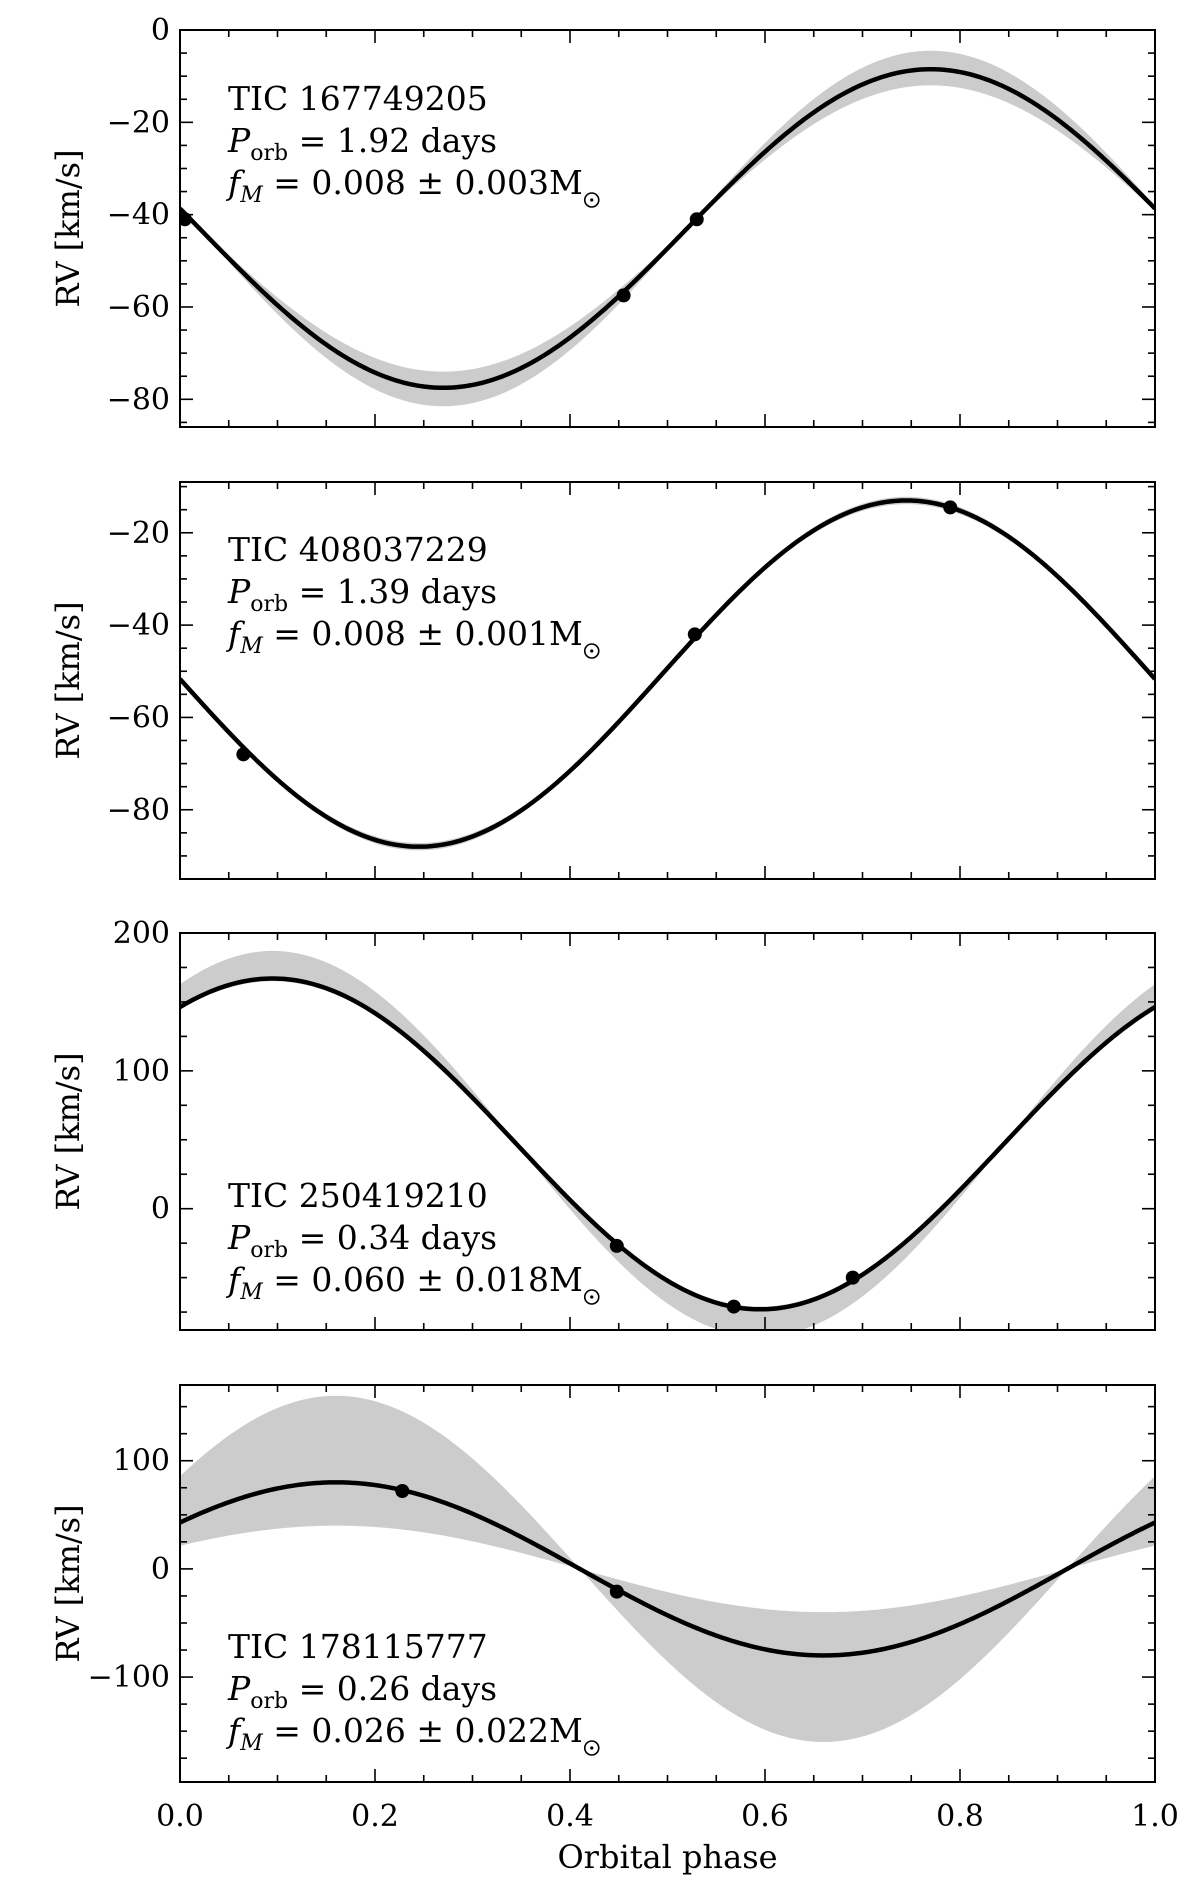 This screenshot has width=1200, height=1885. Describe the element at coordinates (358, 1646) in the screenshot. I see `target-name: TIC 178115777` at that location.